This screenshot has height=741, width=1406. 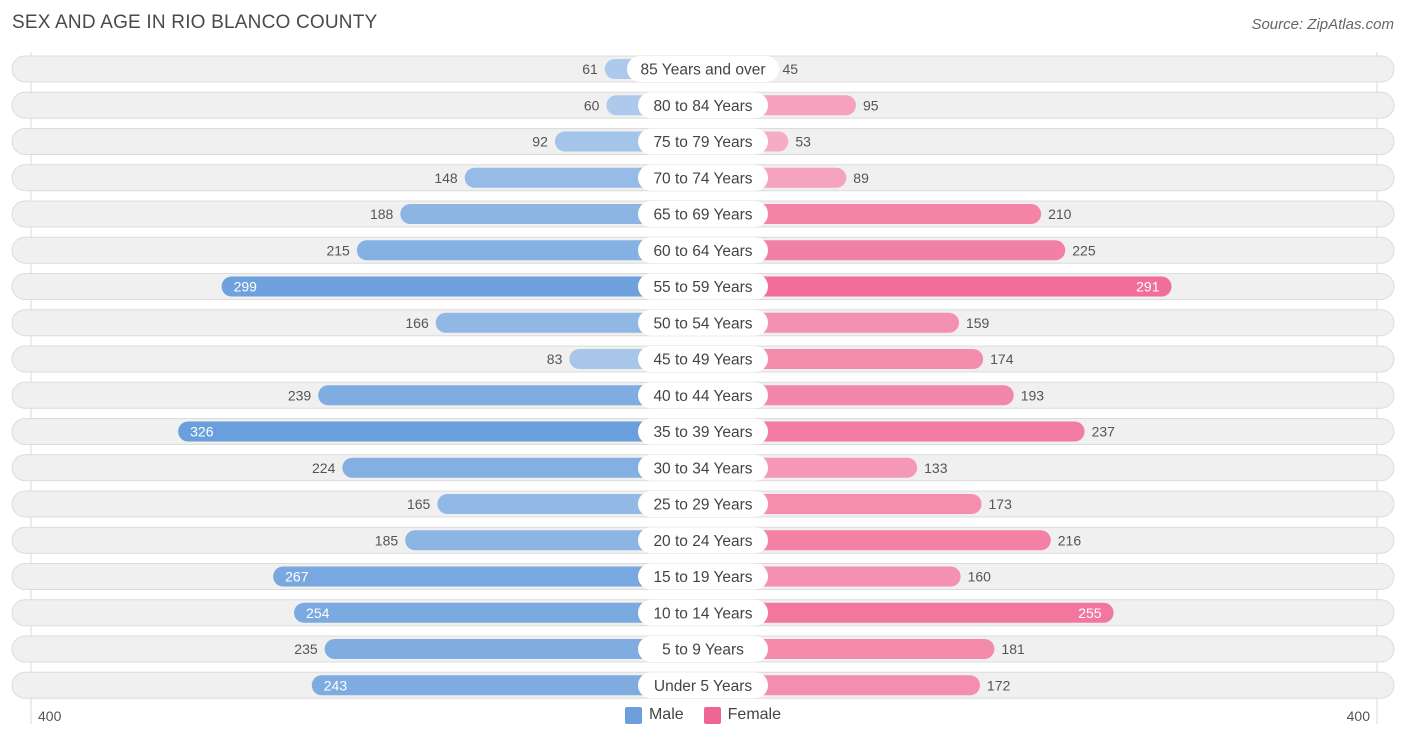 What do you see at coordinates (324, 468) in the screenshot?
I see `value-label-male: 224` at bounding box center [324, 468].